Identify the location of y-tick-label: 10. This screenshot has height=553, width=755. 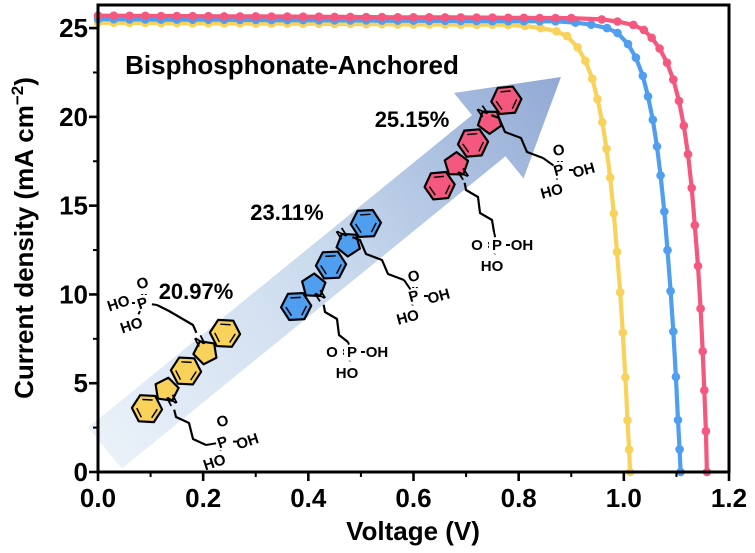
(73, 294).